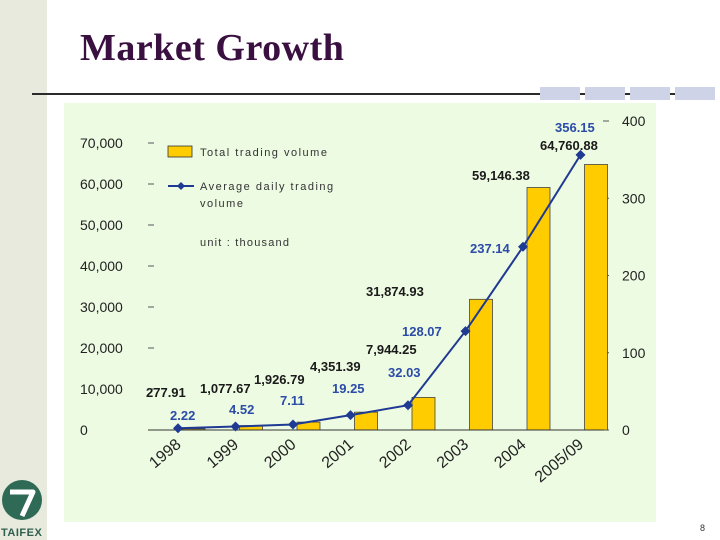 Image resolution: width=720 pixels, height=540 pixels. I want to click on right-axis-tick-label: 400, so click(634, 121).